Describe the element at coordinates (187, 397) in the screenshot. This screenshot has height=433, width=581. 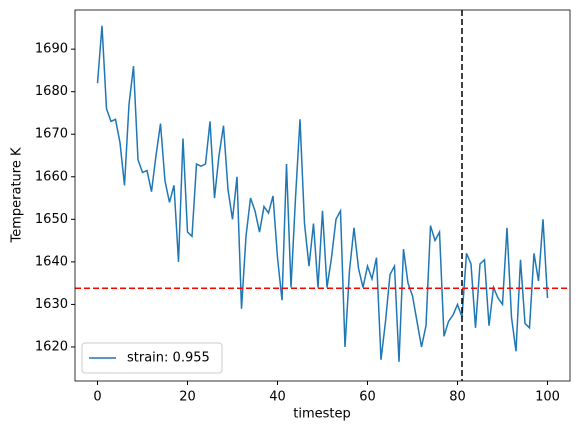
I see `x-tick-label: 20` at that location.